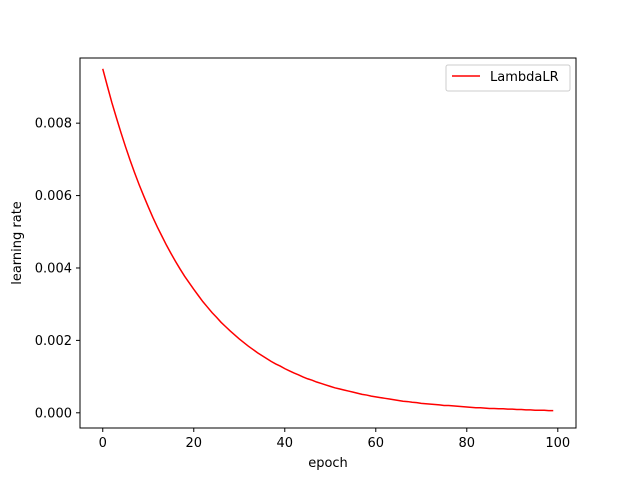 The width and height of the screenshot is (640, 480). What do you see at coordinates (193, 443) in the screenshot?
I see `x-tick-label: 20` at bounding box center [193, 443].